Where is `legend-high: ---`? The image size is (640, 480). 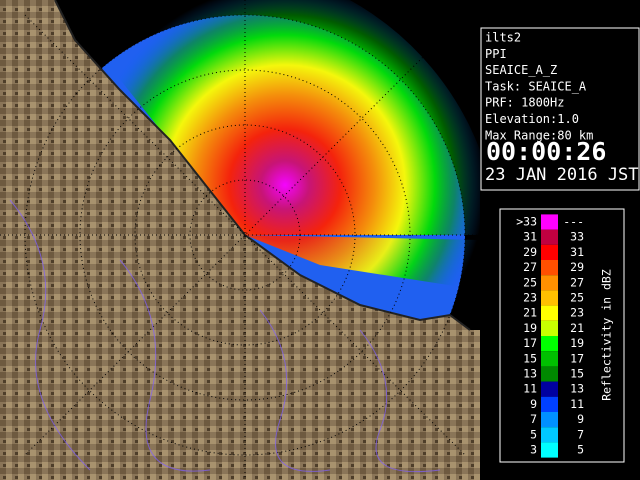 legend-high: --- is located at coordinates (573, 222).